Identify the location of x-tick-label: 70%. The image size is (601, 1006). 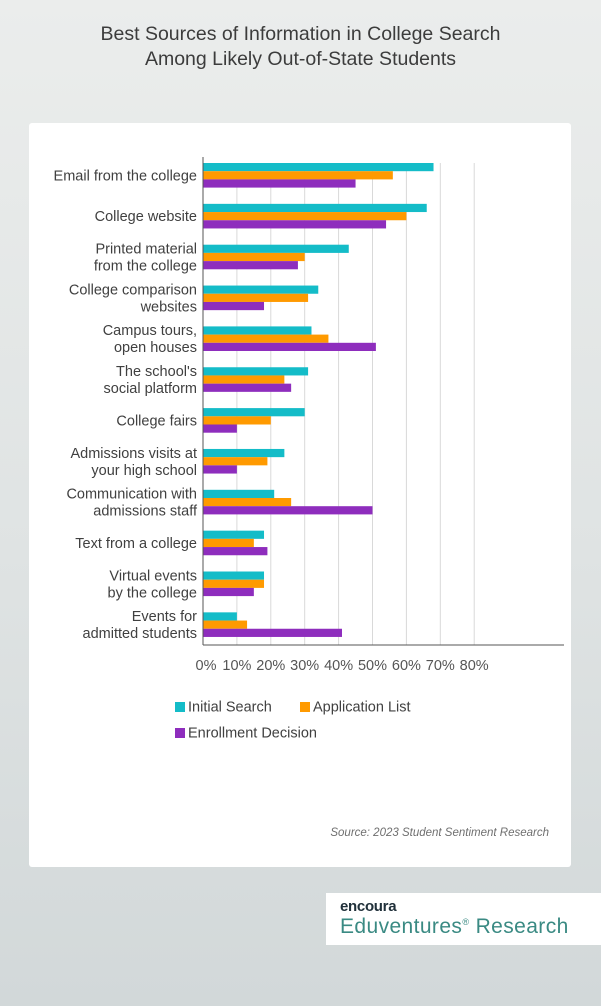
(440, 666).